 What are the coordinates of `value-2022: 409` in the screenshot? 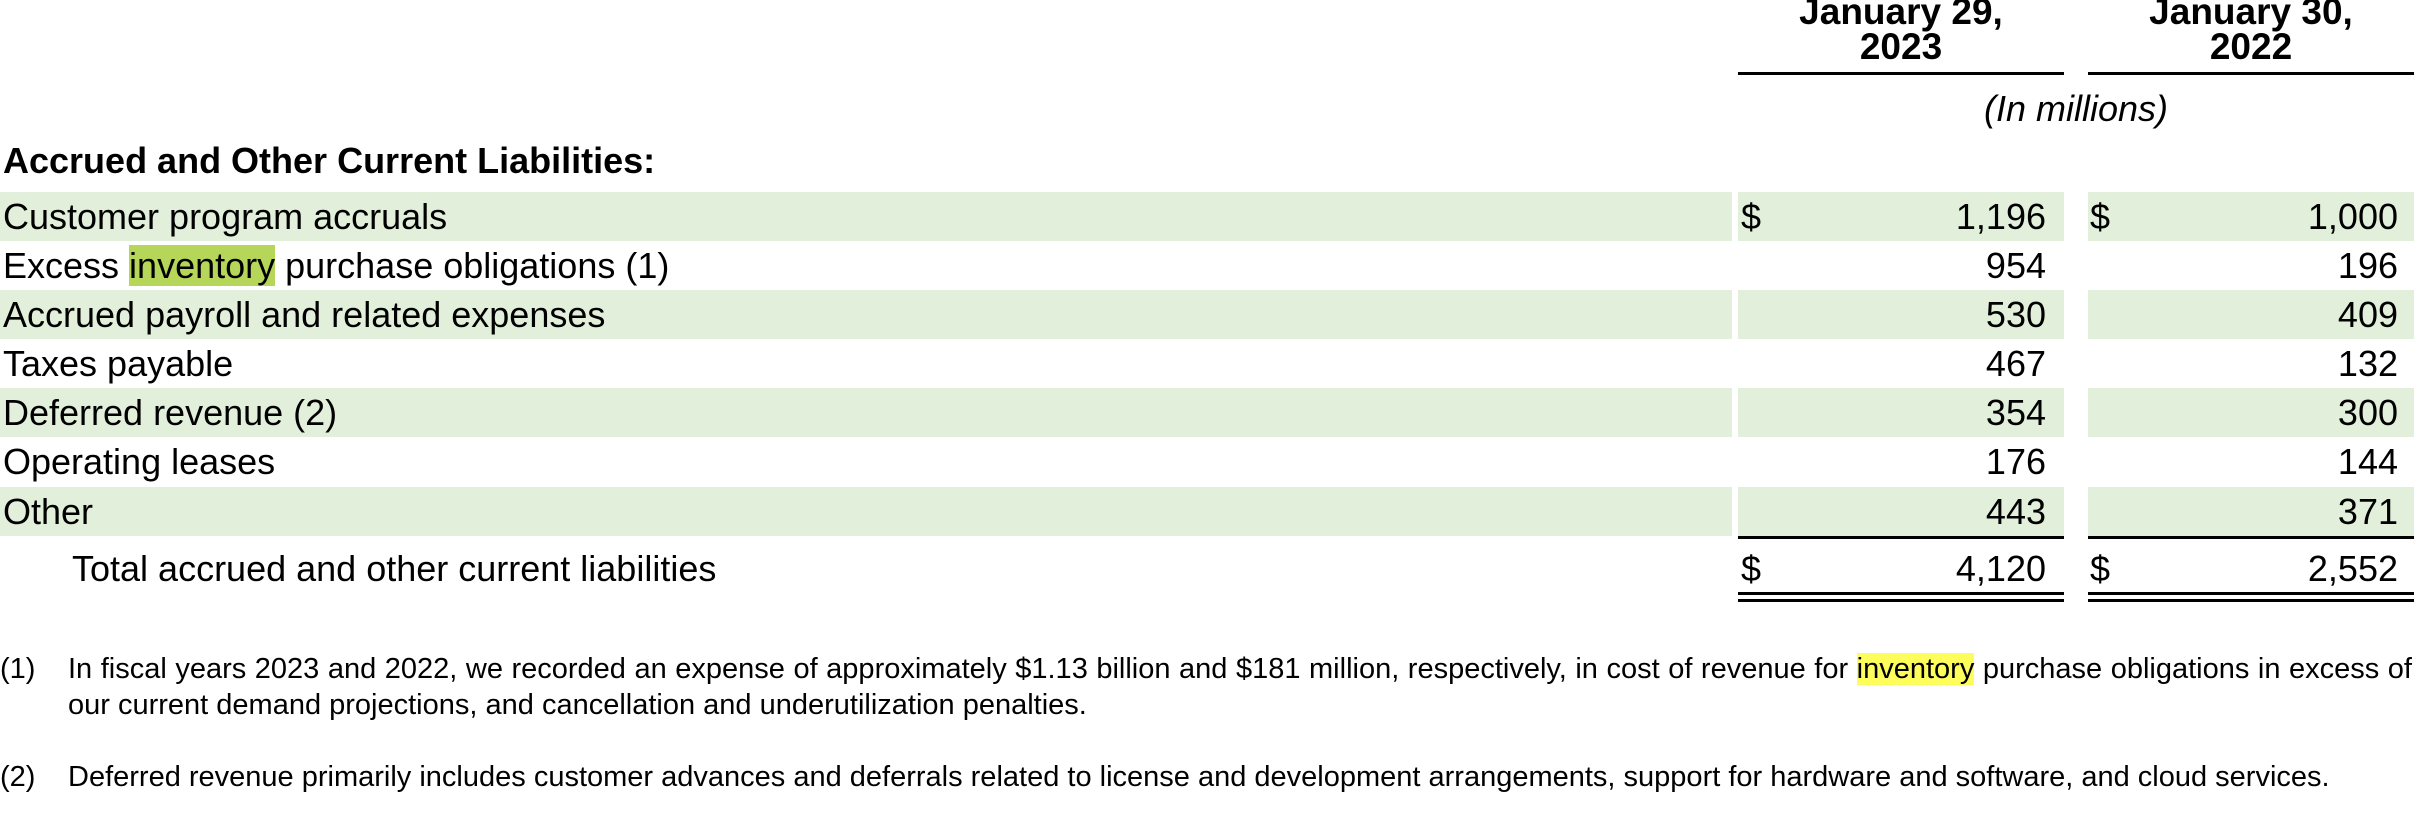 It's located at (2367, 314).